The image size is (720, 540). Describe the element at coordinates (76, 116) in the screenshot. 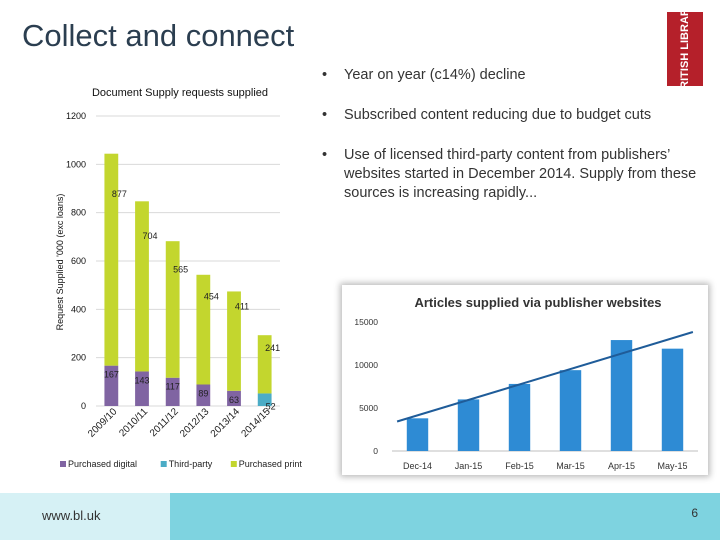

I see `y-tick-label: 1200` at that location.